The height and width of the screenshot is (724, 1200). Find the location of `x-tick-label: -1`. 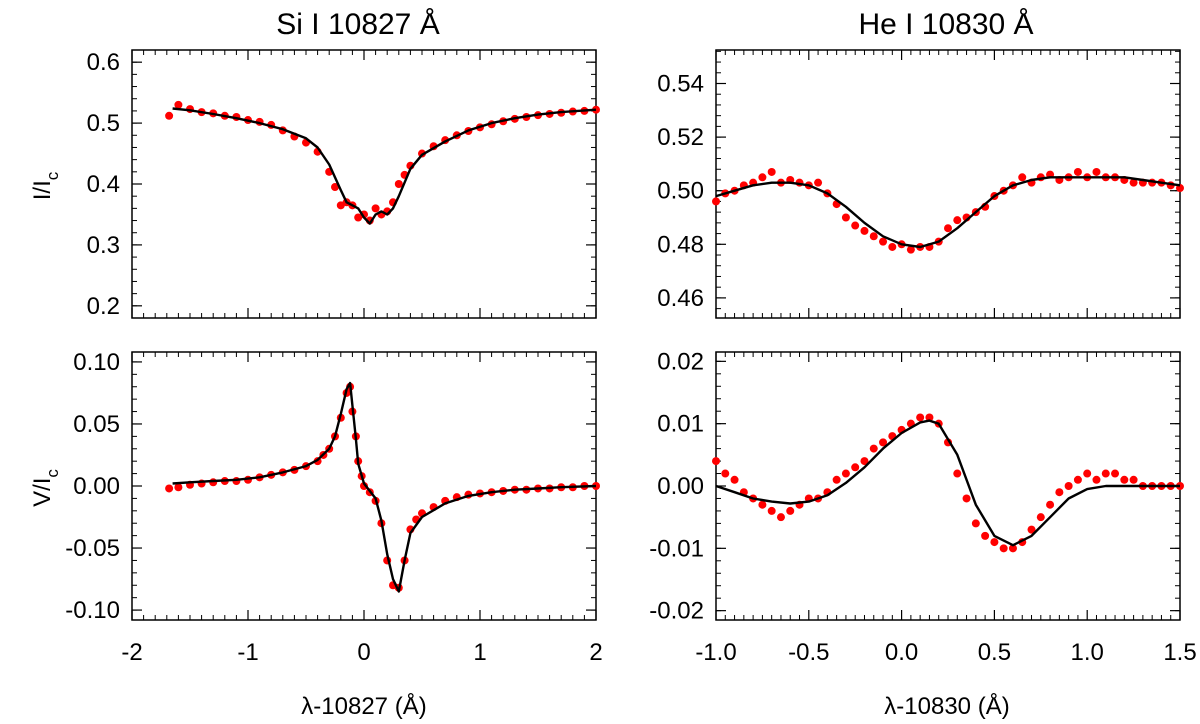

x-tick-label: -1 is located at coordinates (247, 652).